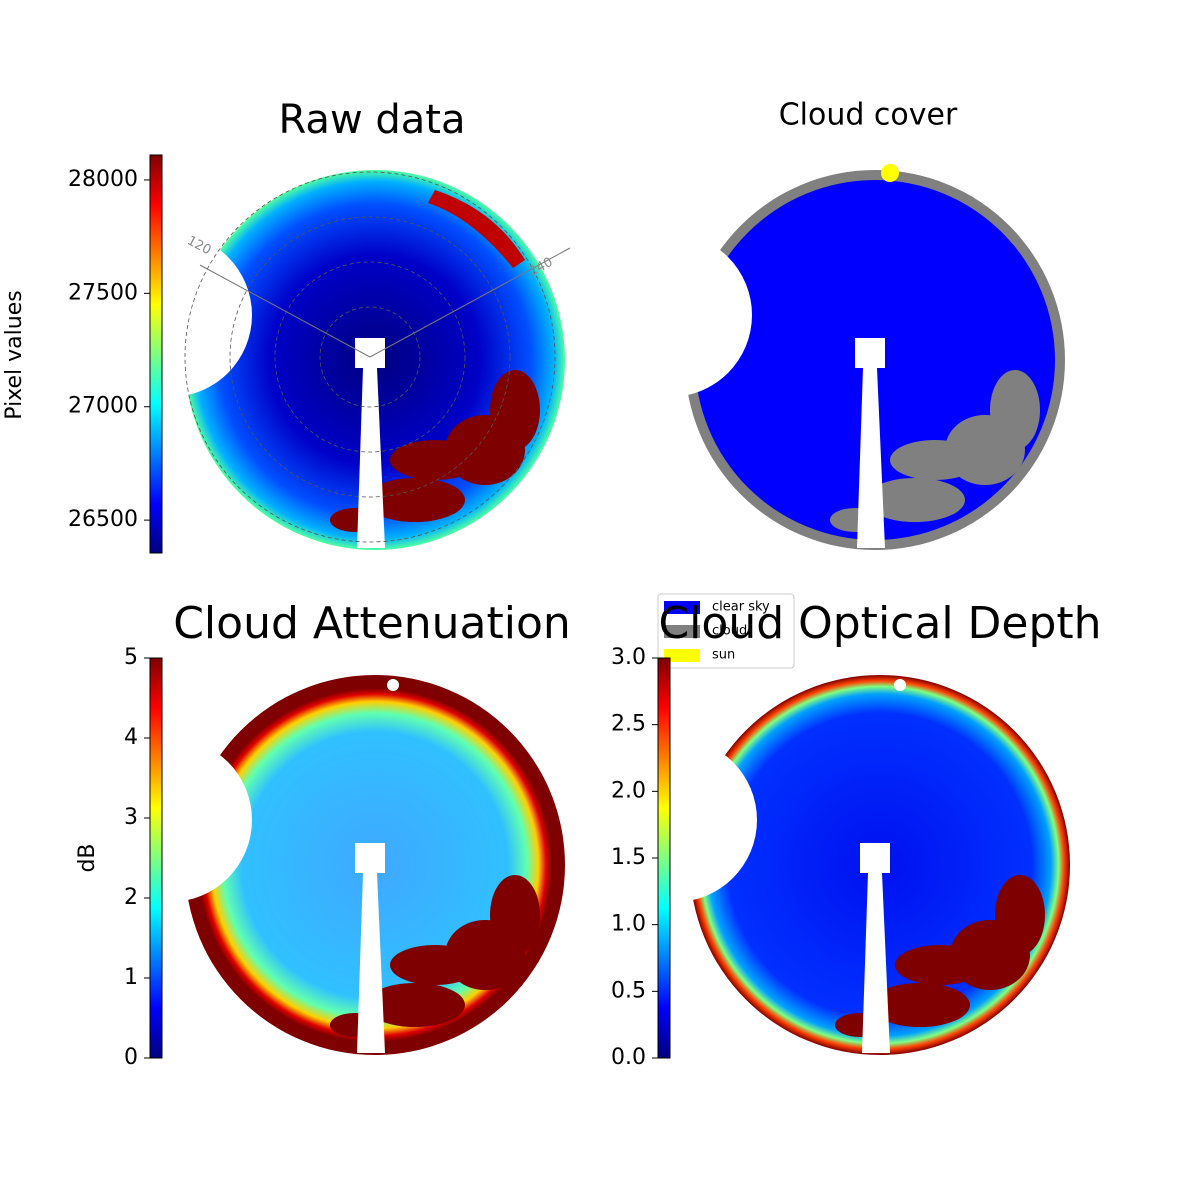  Describe the element at coordinates (628, 657) in the screenshot. I see `y-tick-label: 3.0` at that location.